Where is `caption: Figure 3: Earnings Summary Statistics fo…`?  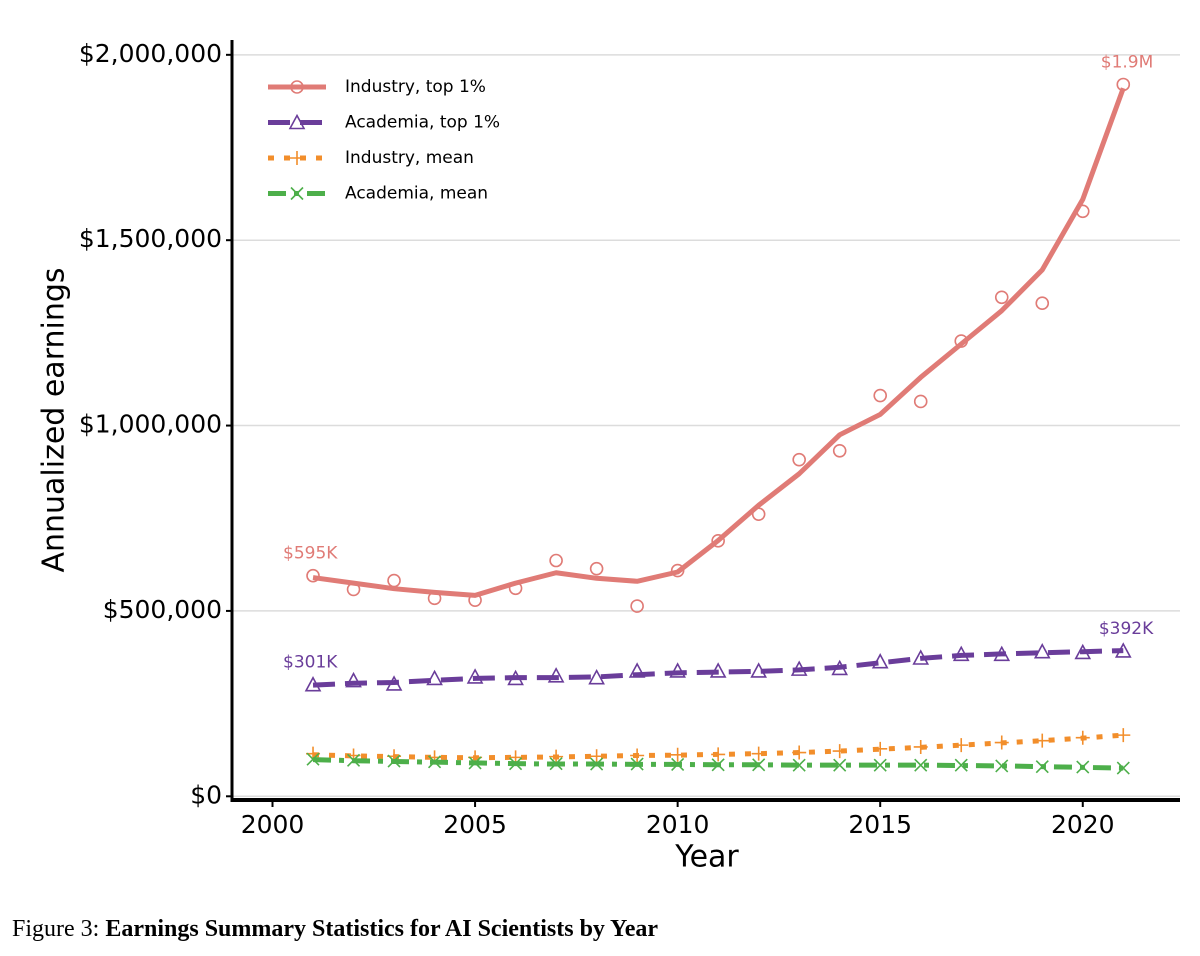 caption: Figure 3: Earnings Summary Statistics fo… is located at coordinates (335, 929).